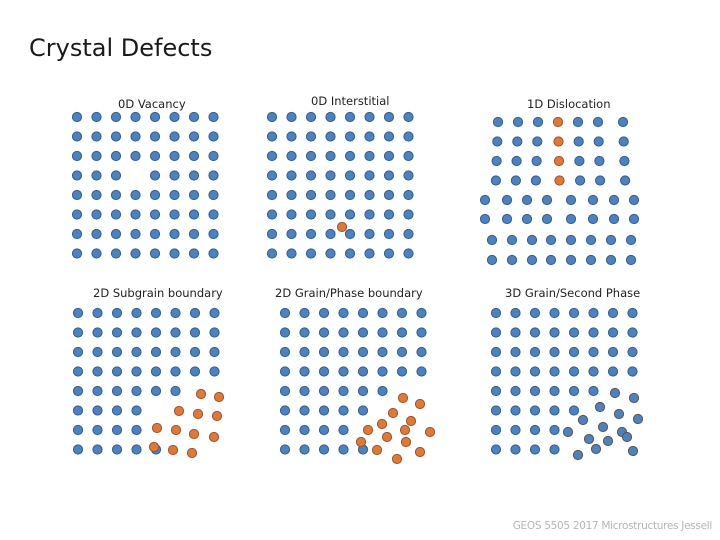 This screenshot has width=720, height=540. I want to click on panel-second-phase-lattice, so click(567, 384).